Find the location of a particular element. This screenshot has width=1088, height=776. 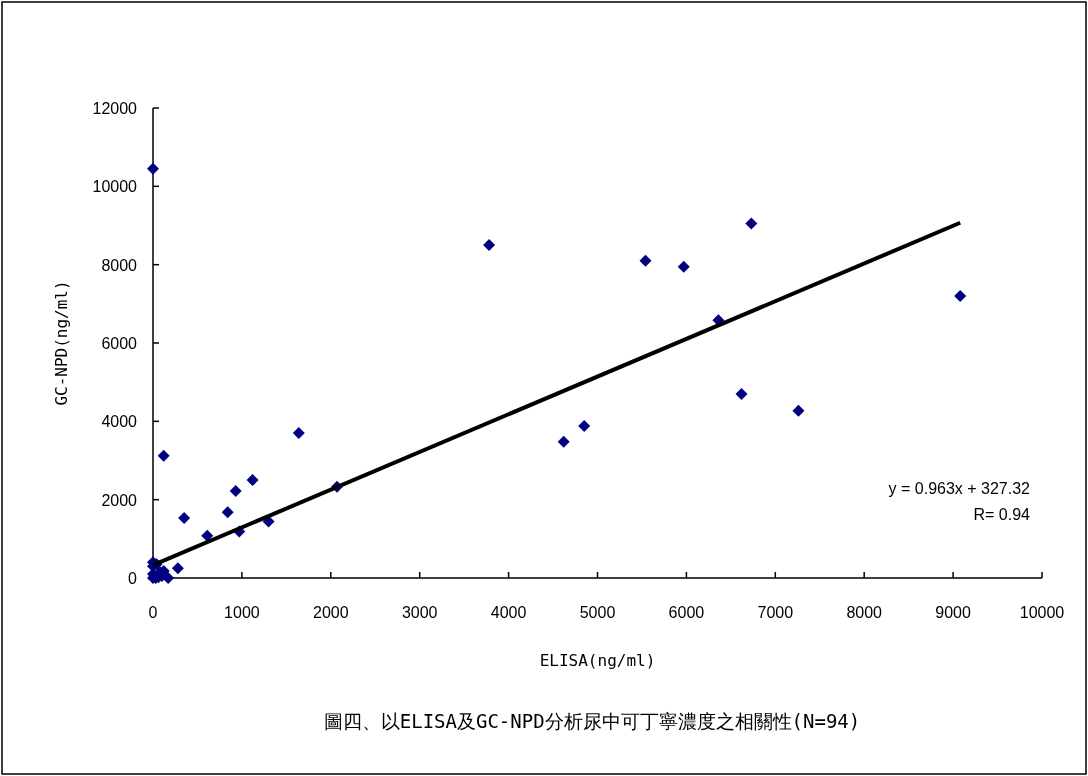

x-tick-label: 0 is located at coordinates (153, 612).